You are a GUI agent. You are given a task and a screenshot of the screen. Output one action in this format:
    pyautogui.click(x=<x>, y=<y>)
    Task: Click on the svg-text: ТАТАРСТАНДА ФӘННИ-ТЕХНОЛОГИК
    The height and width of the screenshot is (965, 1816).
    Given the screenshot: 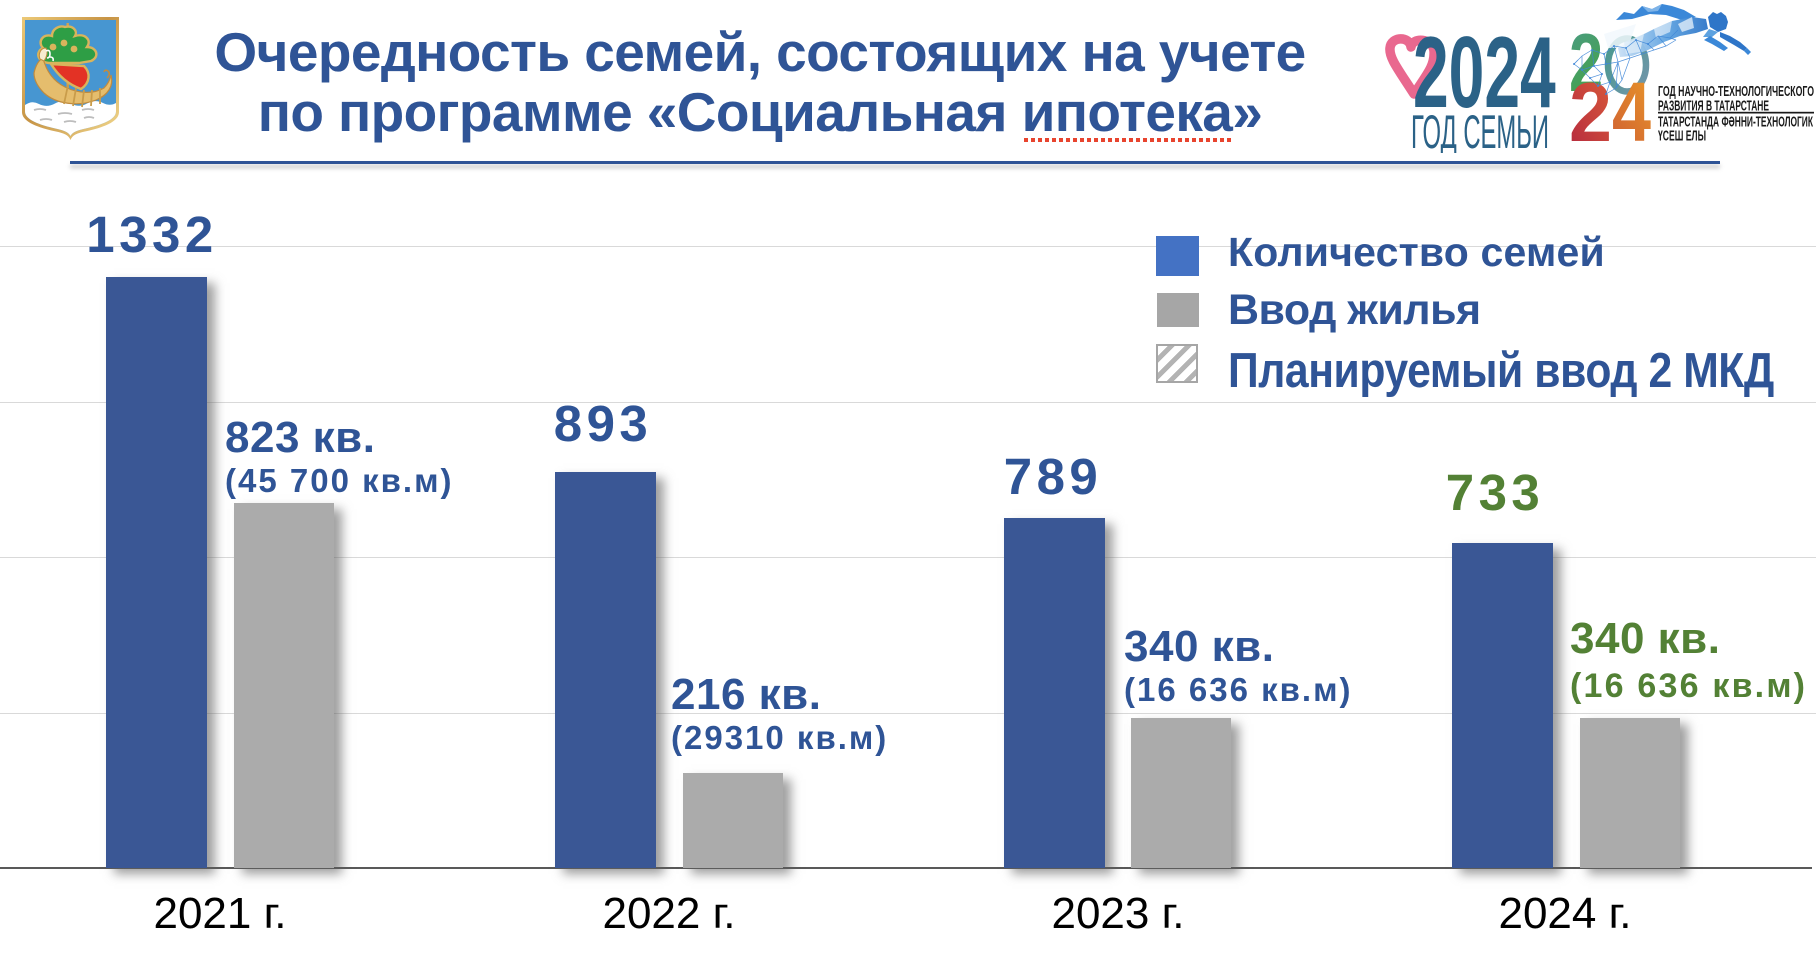 What is the action you would take?
    pyautogui.click(x=1735, y=123)
    